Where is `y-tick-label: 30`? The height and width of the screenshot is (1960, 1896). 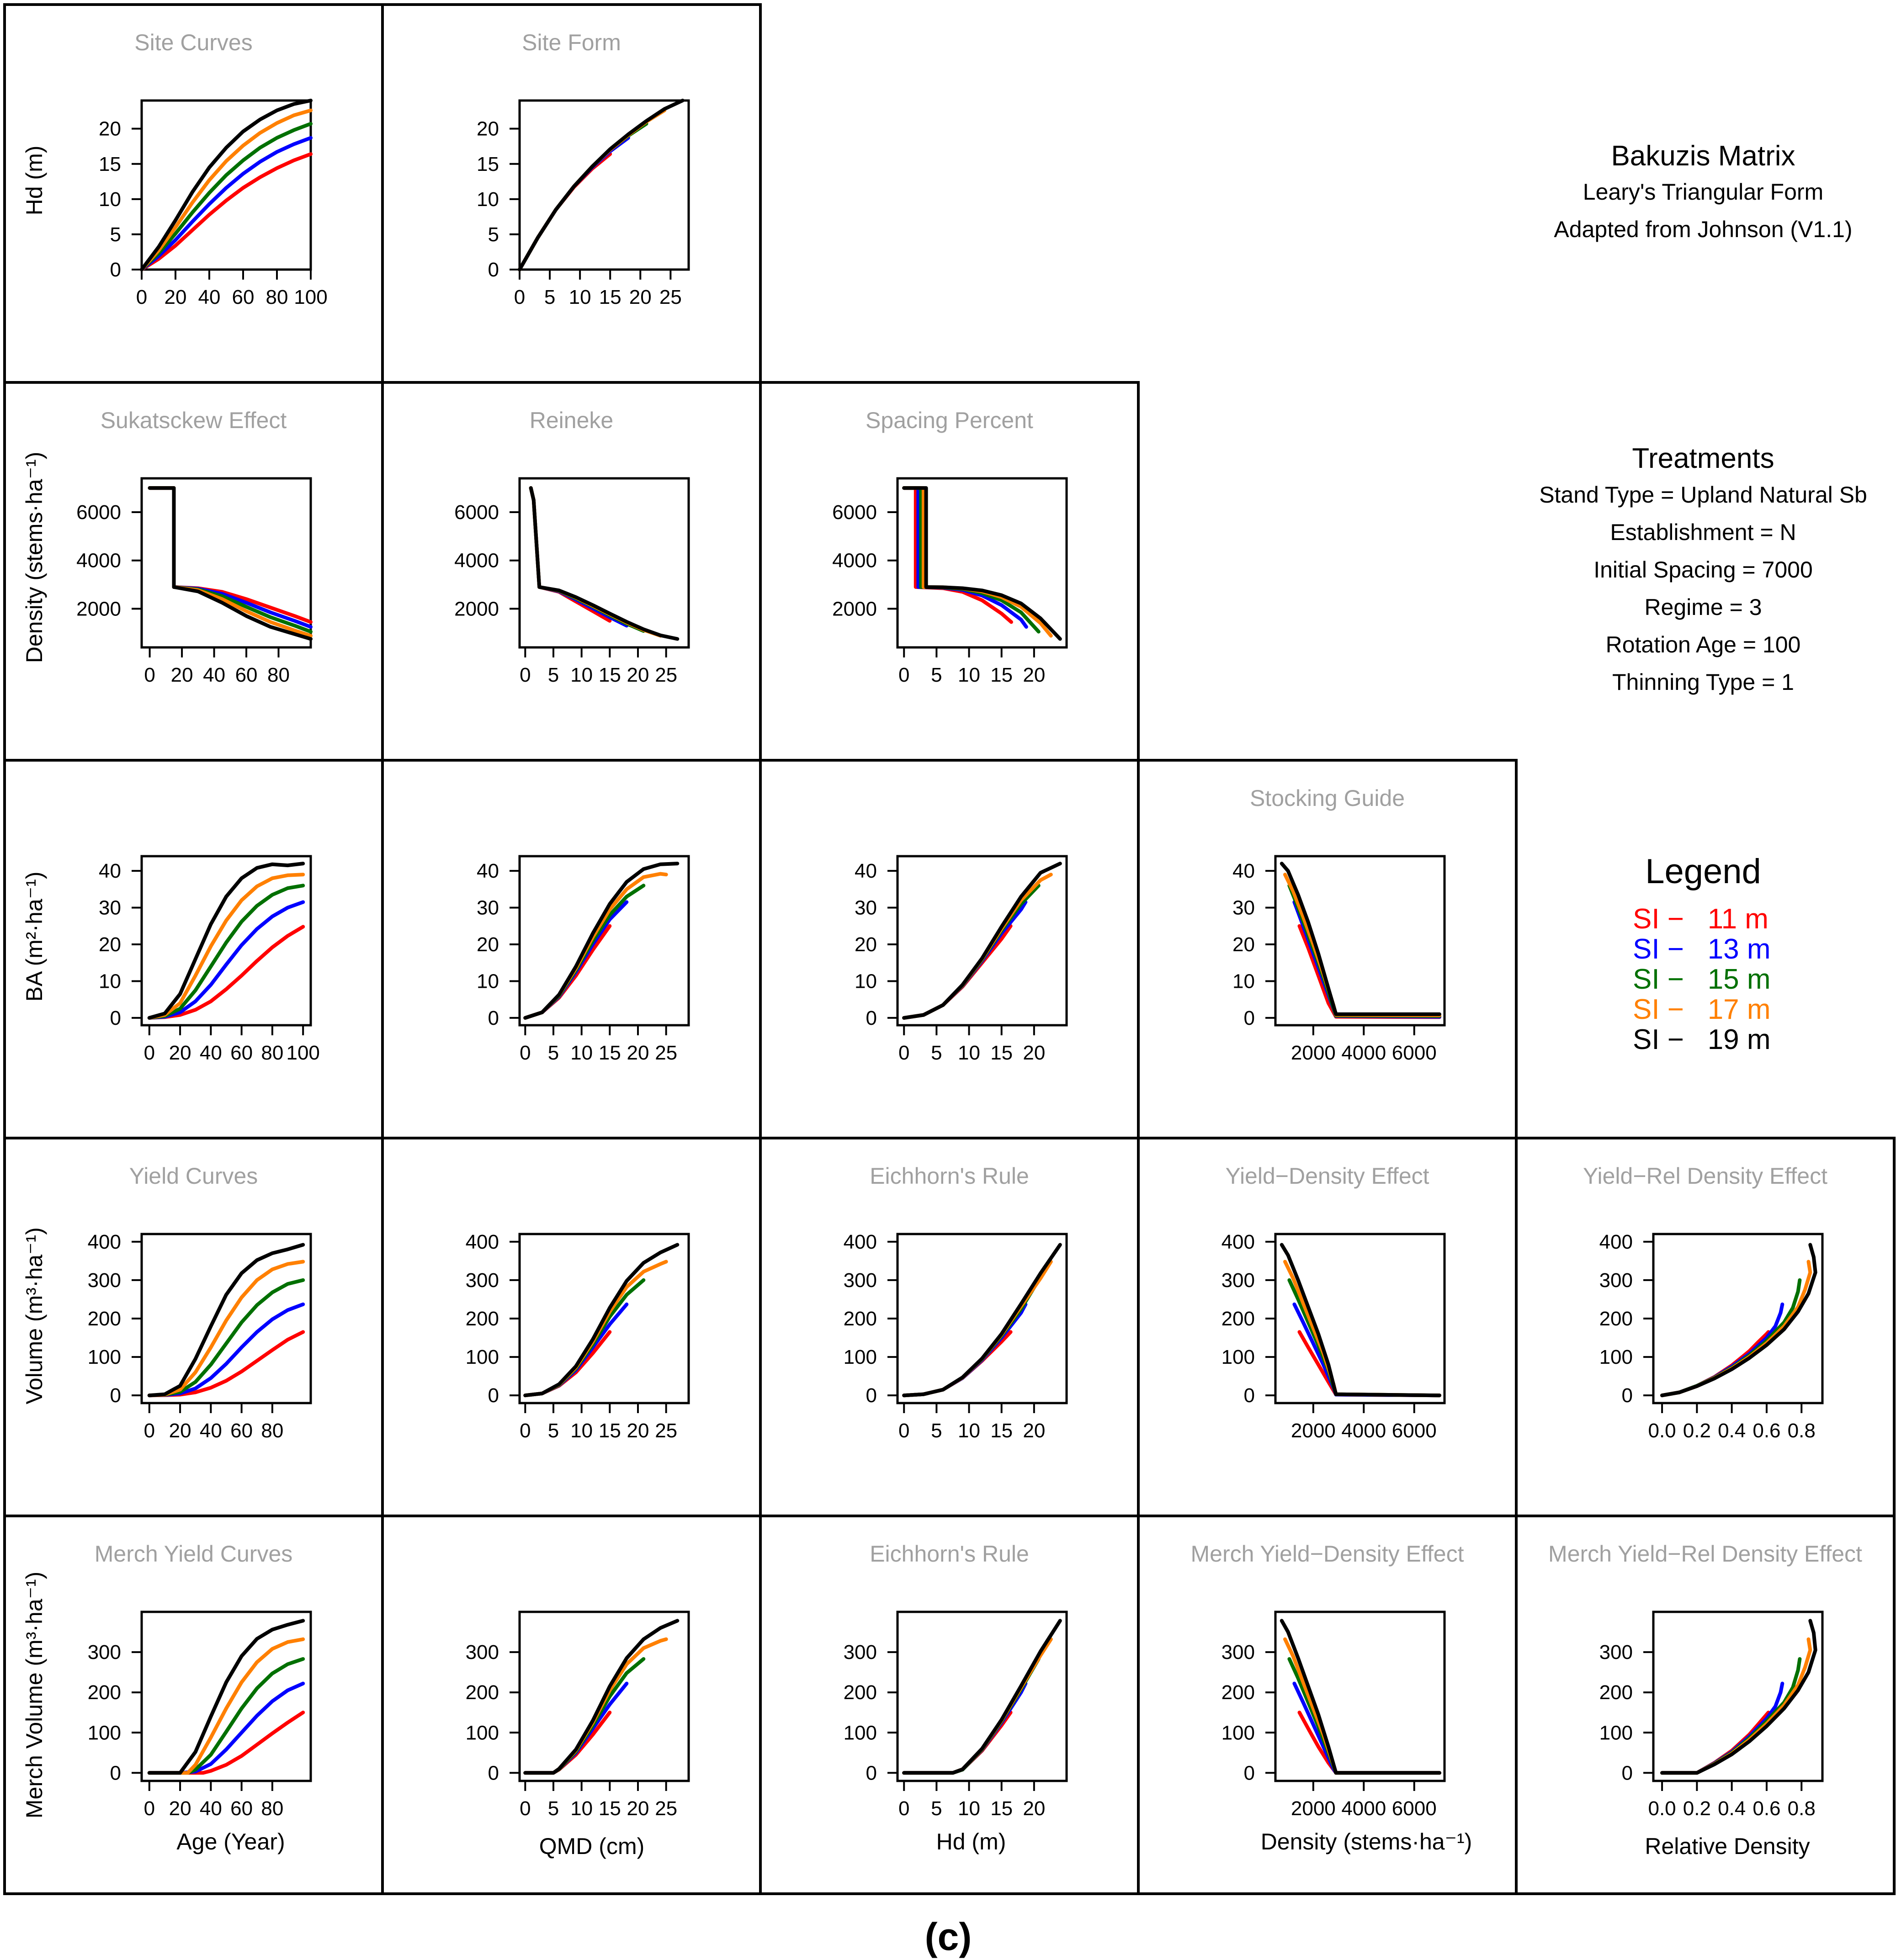
y-tick-label: 30 is located at coordinates (110, 908).